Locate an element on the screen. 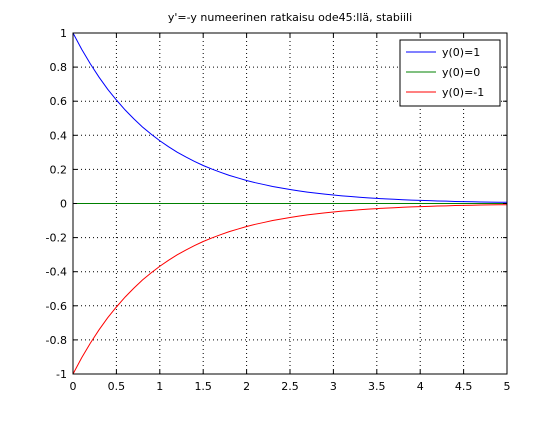  x-tick-label: 1.5 is located at coordinates (203, 386).